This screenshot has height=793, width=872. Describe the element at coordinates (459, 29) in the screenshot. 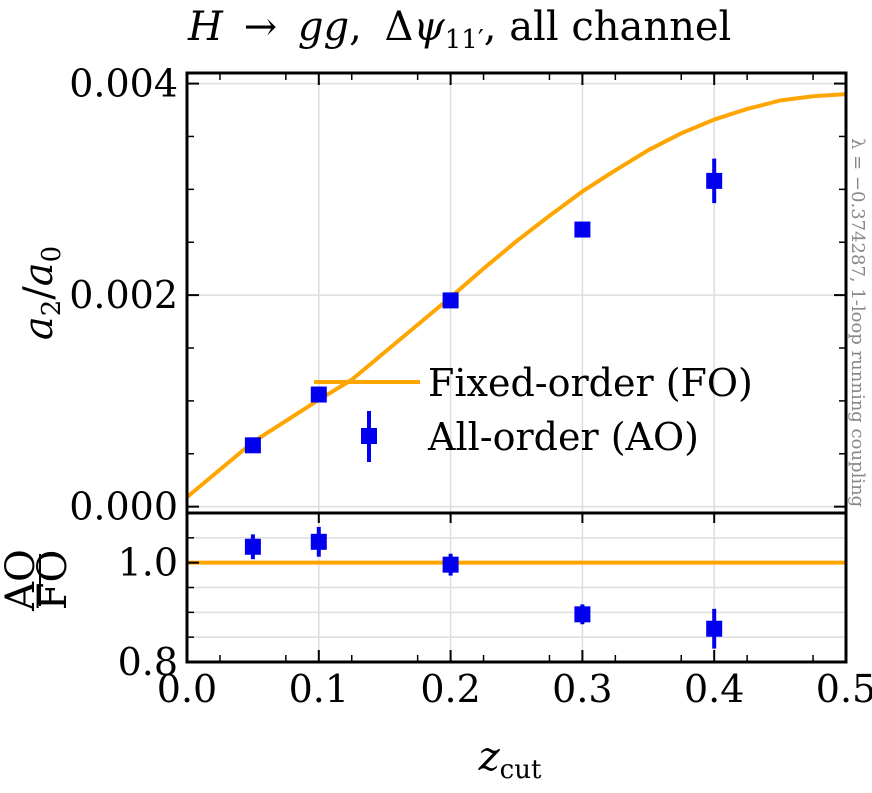

I see `chart-title: H → gg, Δψ11′, all channel` at that location.